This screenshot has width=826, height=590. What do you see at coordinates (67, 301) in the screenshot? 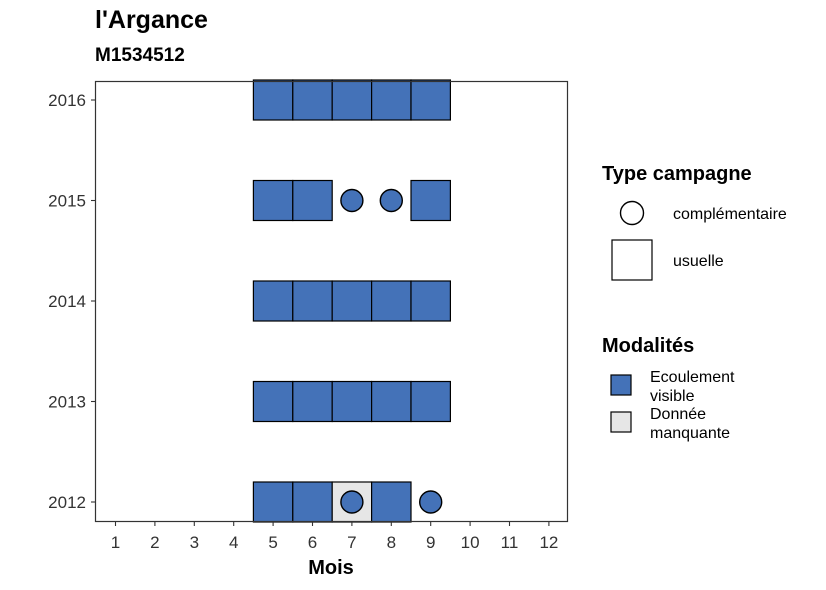
I see `y-tick-label: 2014` at bounding box center [67, 301].